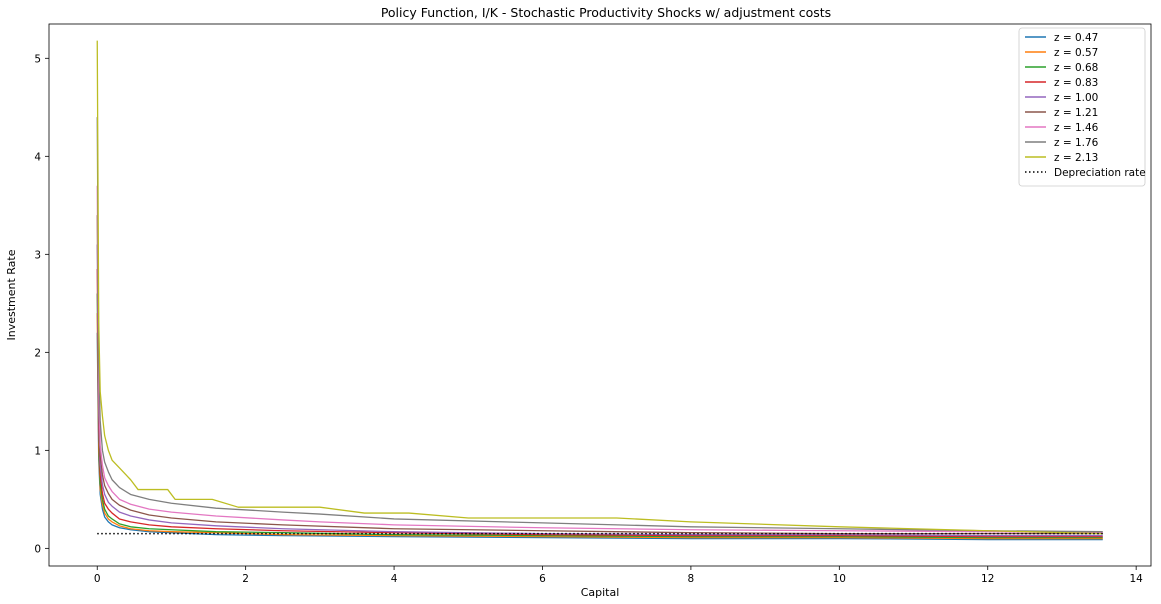 The image size is (1161, 604). Describe the element at coordinates (987, 579) in the screenshot. I see `x-tick-label: 12` at that location.